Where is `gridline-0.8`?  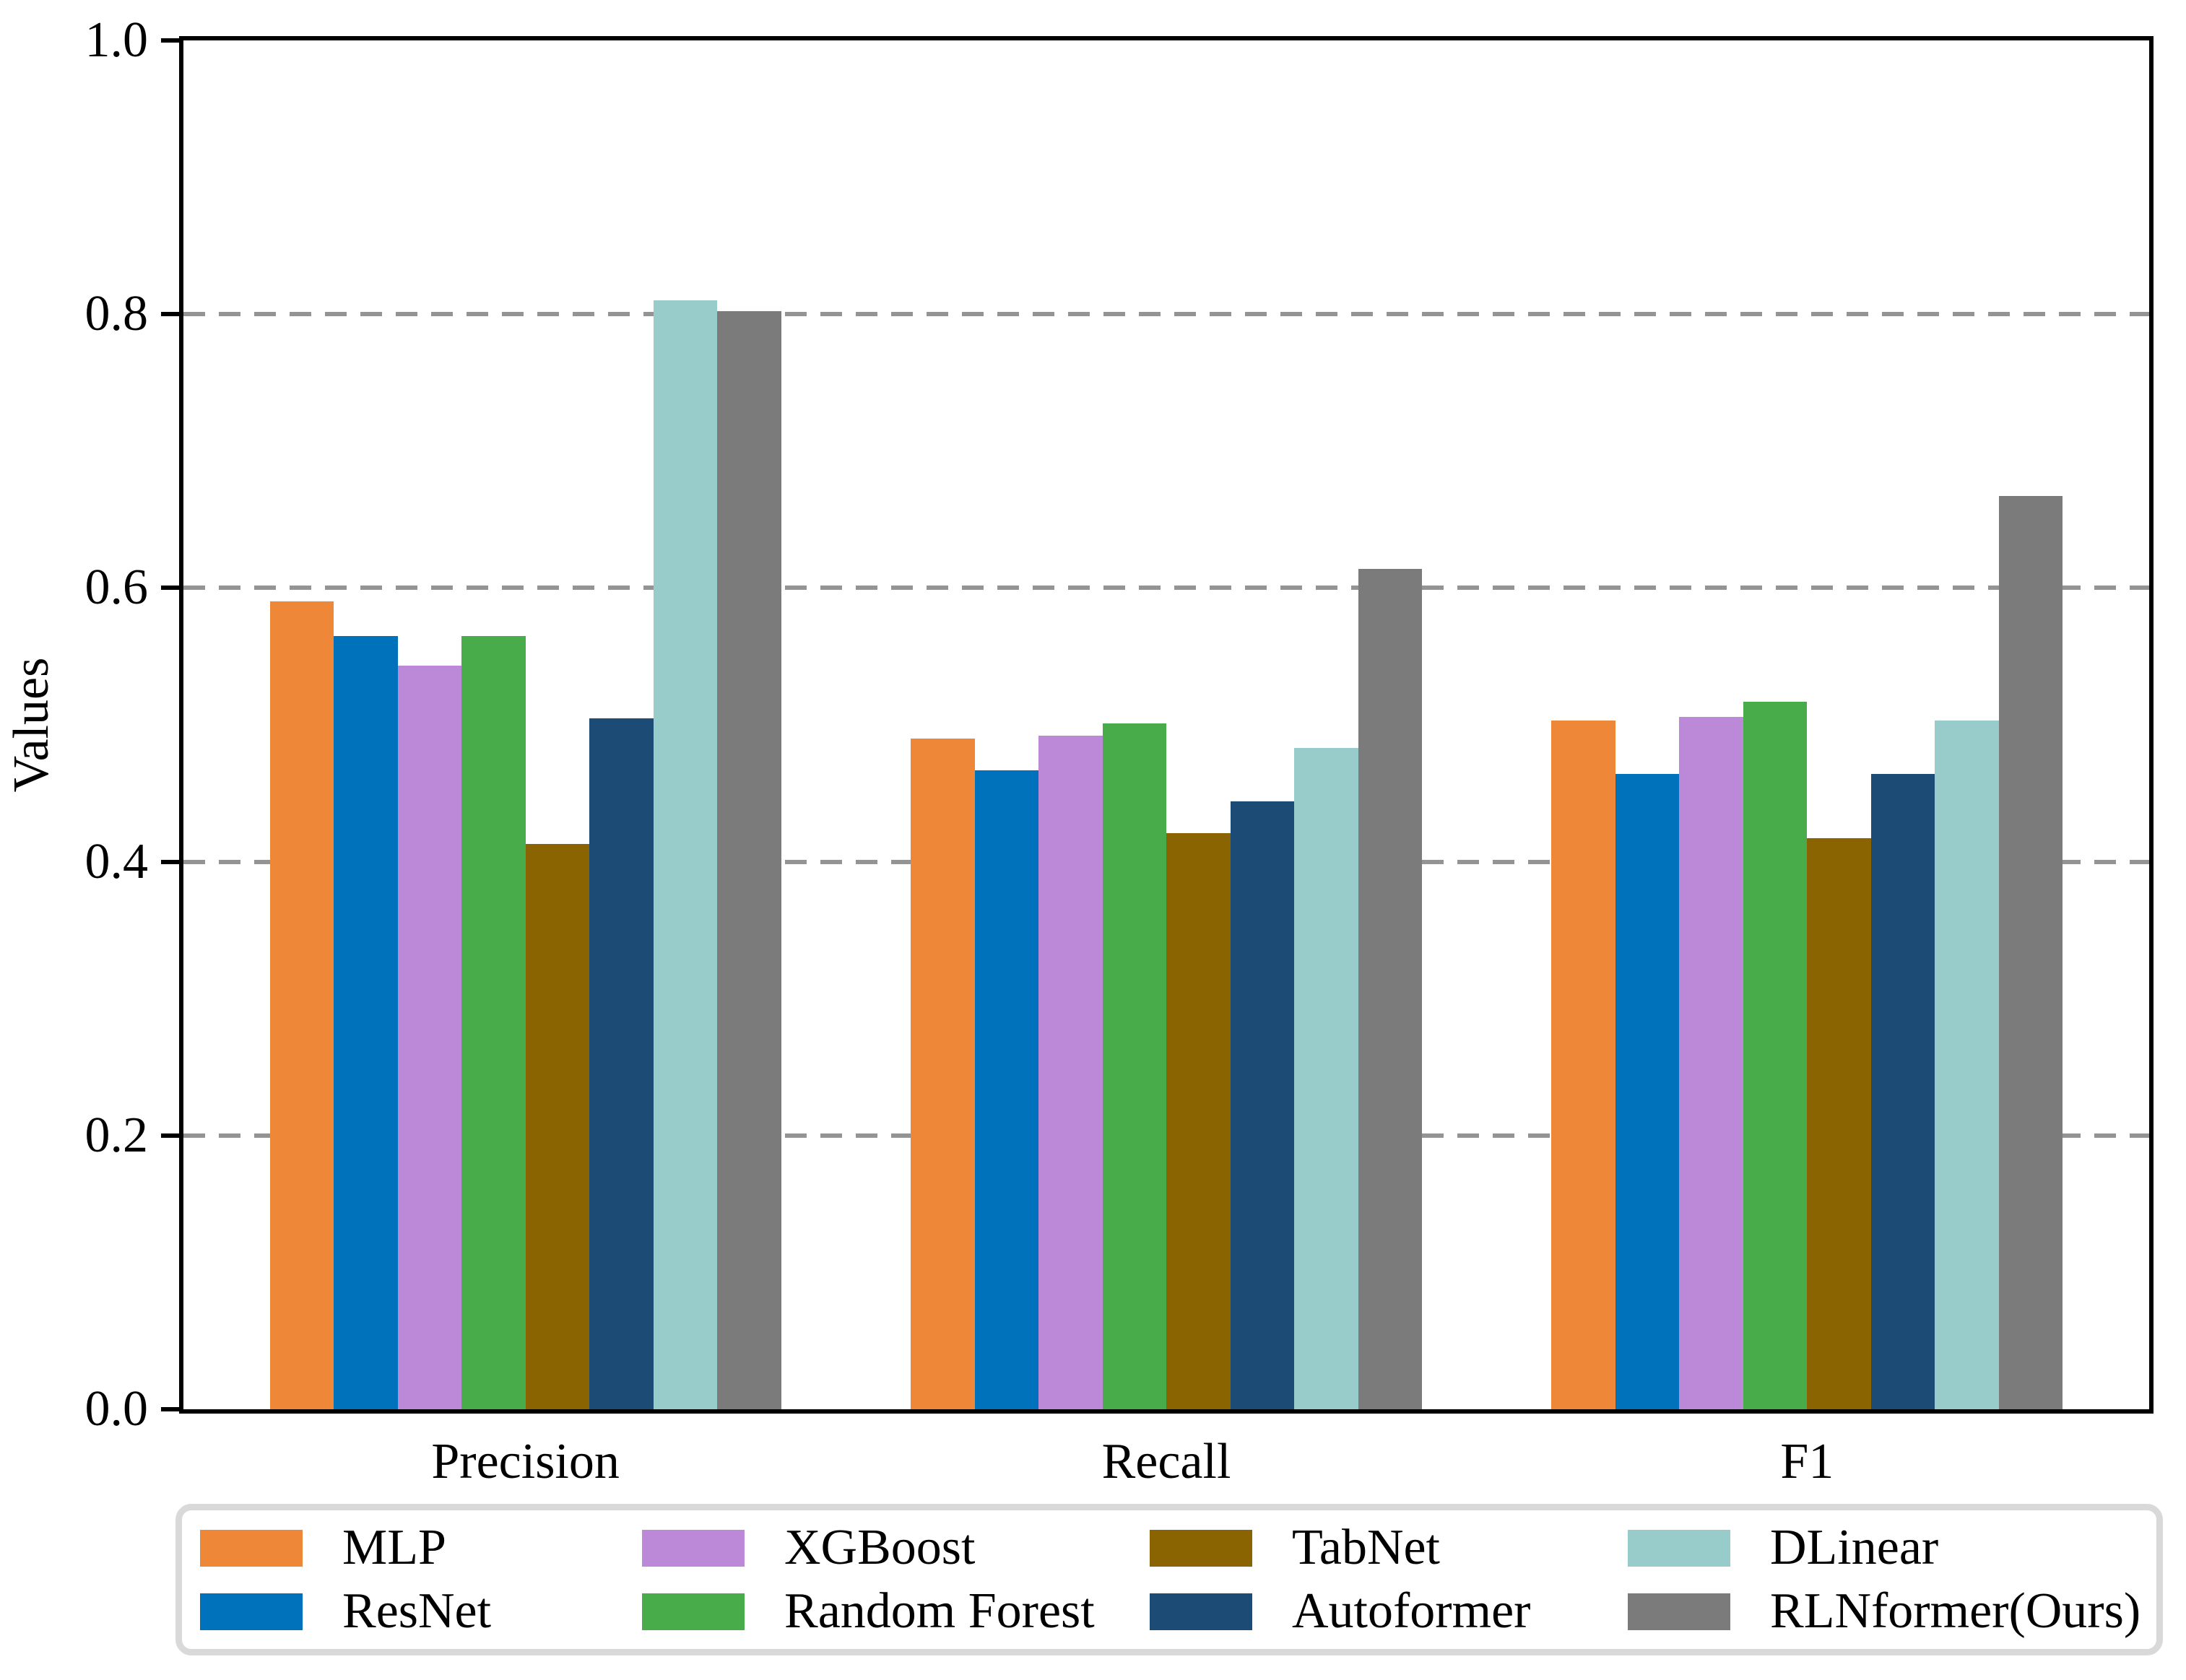 gridline-0.8 is located at coordinates (1166, 315).